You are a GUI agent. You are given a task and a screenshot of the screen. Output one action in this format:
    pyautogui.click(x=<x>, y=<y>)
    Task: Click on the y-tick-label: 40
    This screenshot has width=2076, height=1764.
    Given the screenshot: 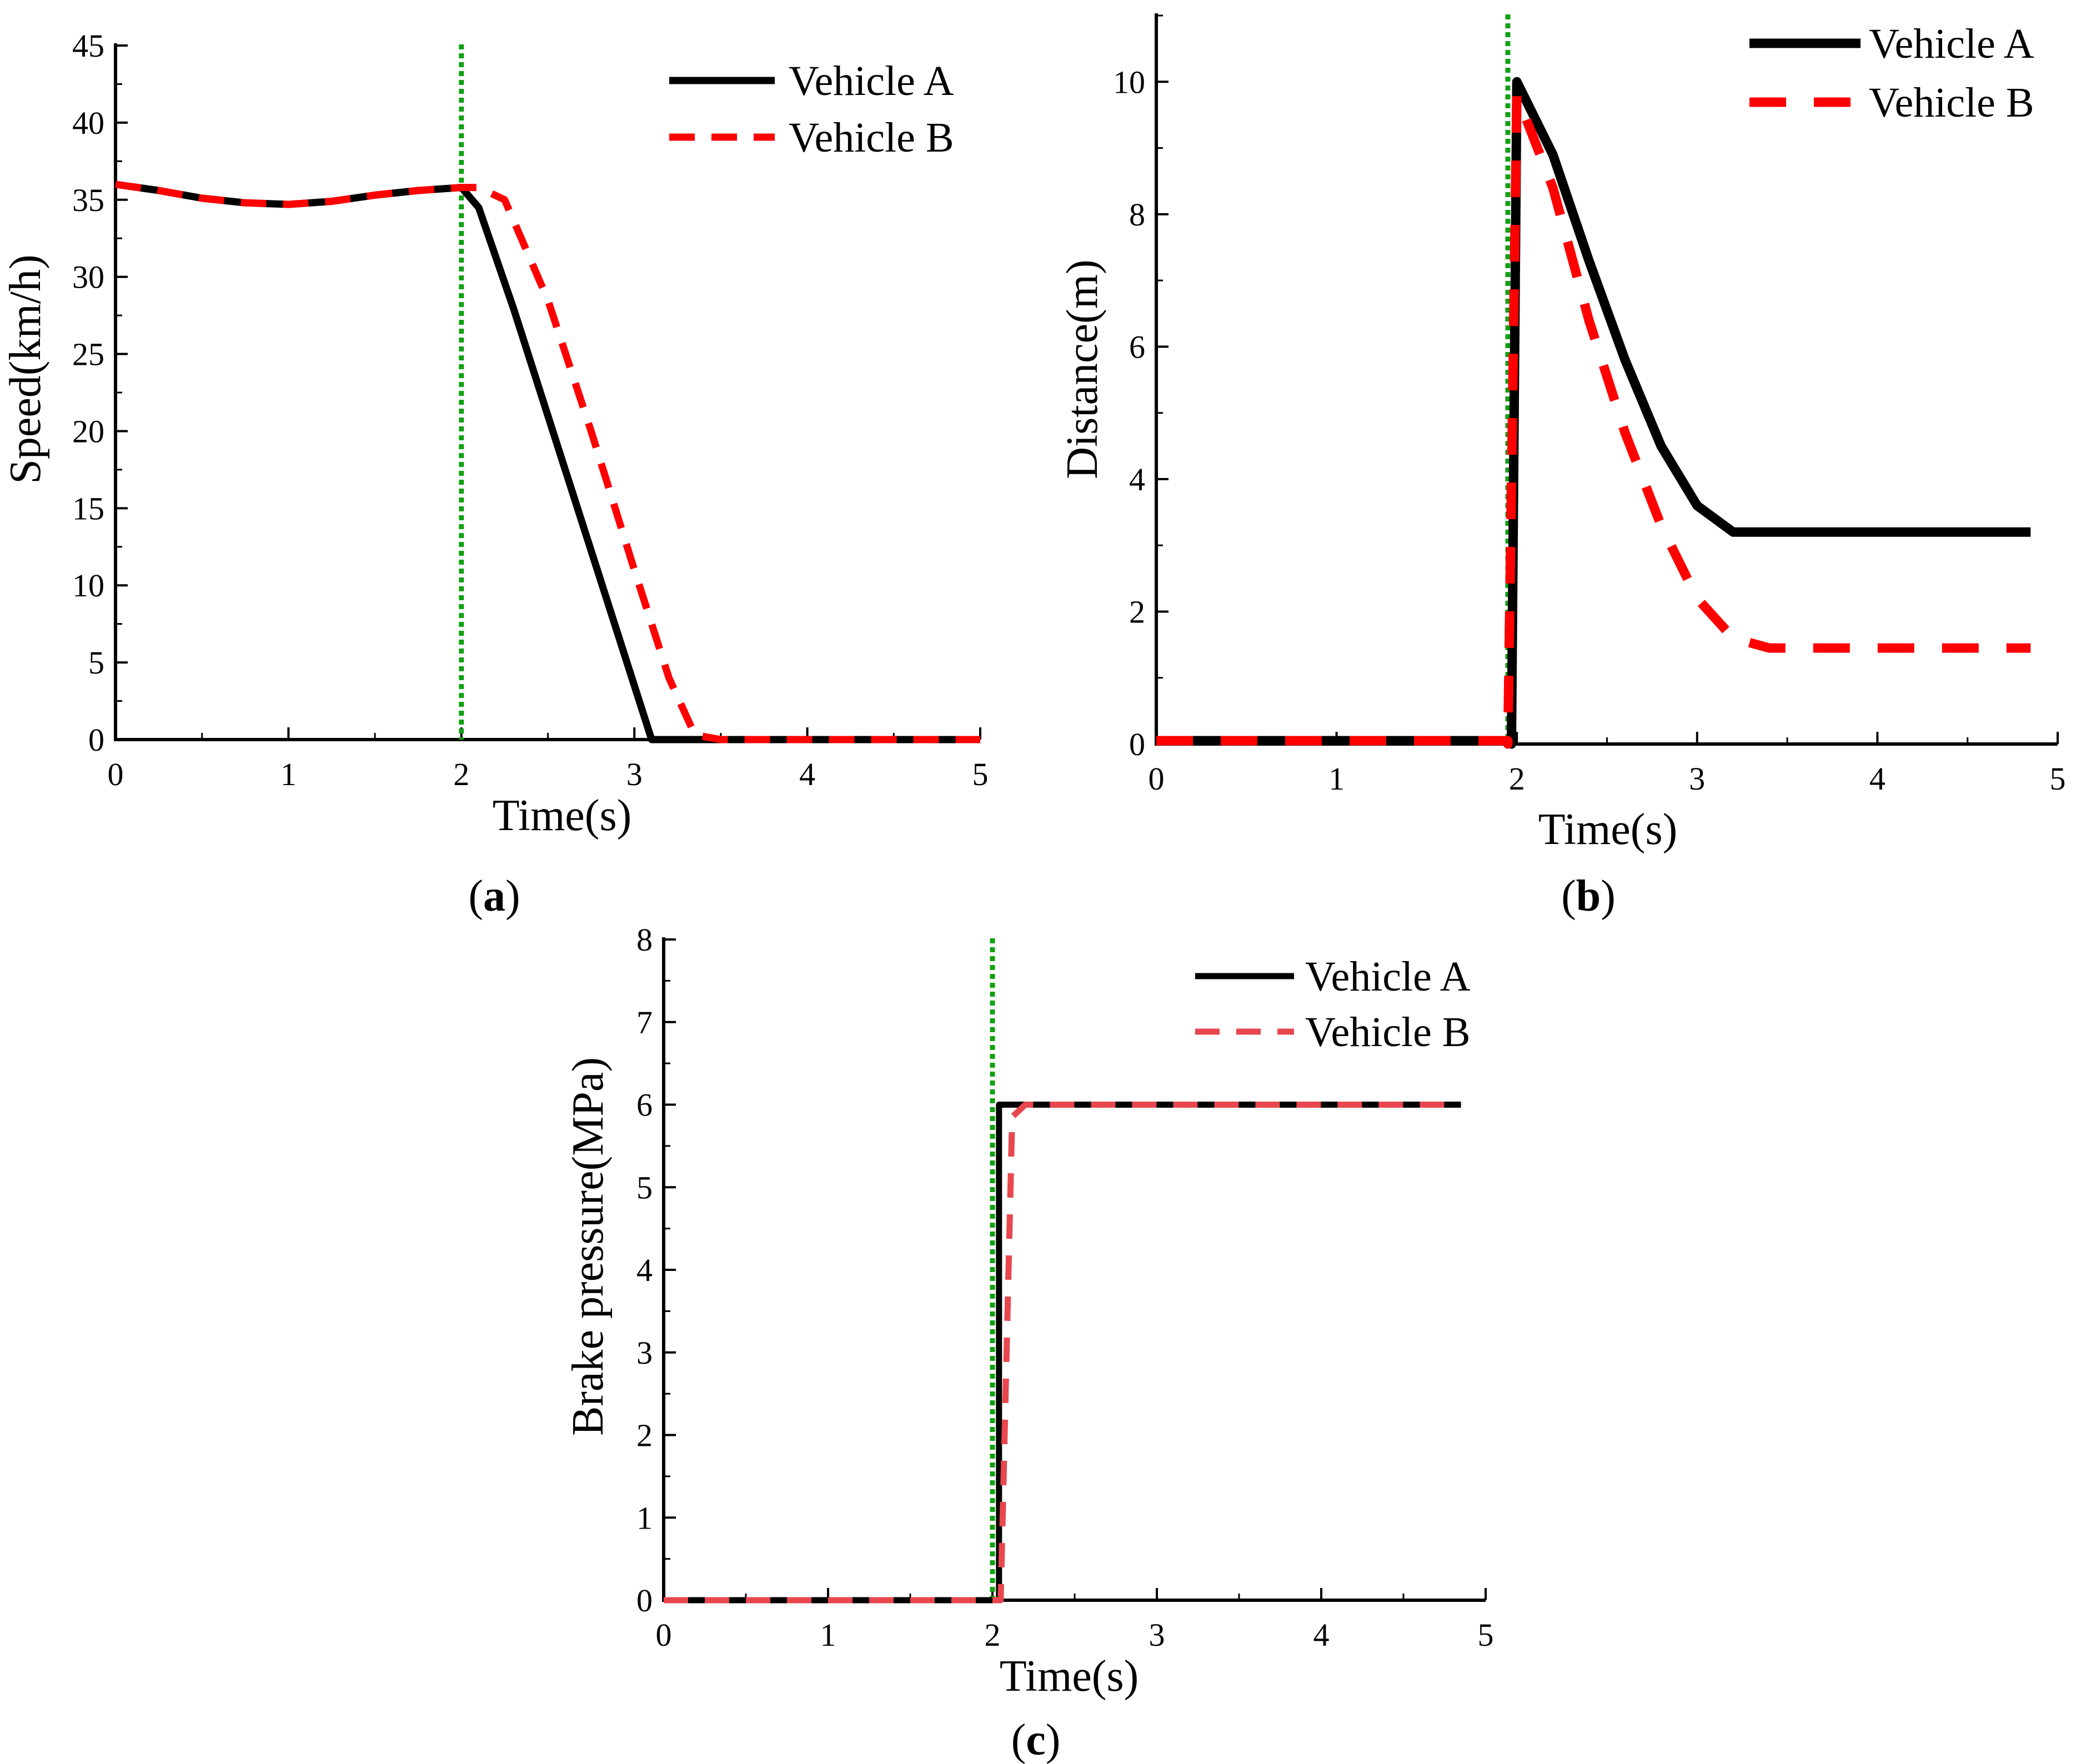 What is the action you would take?
    pyautogui.click(x=88, y=123)
    